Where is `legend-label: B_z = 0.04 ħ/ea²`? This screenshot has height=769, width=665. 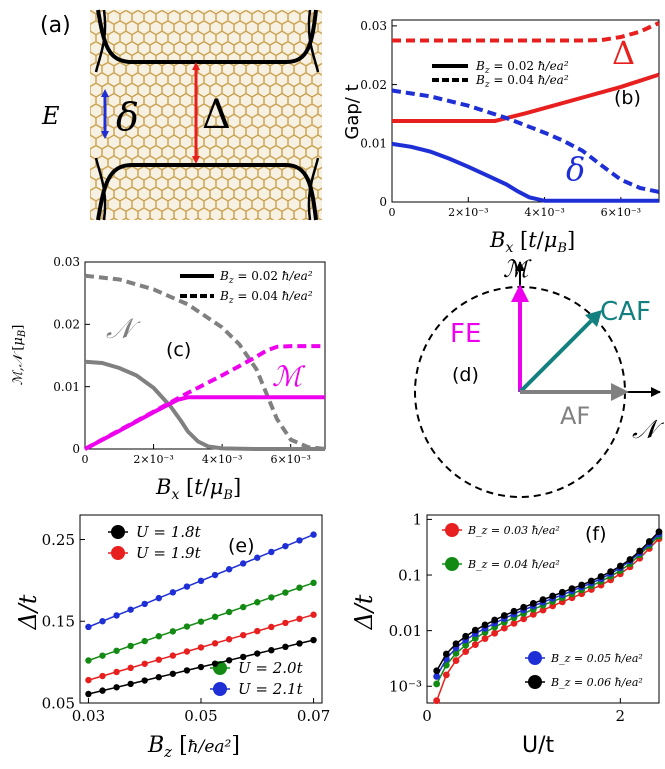 legend-label: B_z = 0.04 ħ/ea² is located at coordinates (513, 564).